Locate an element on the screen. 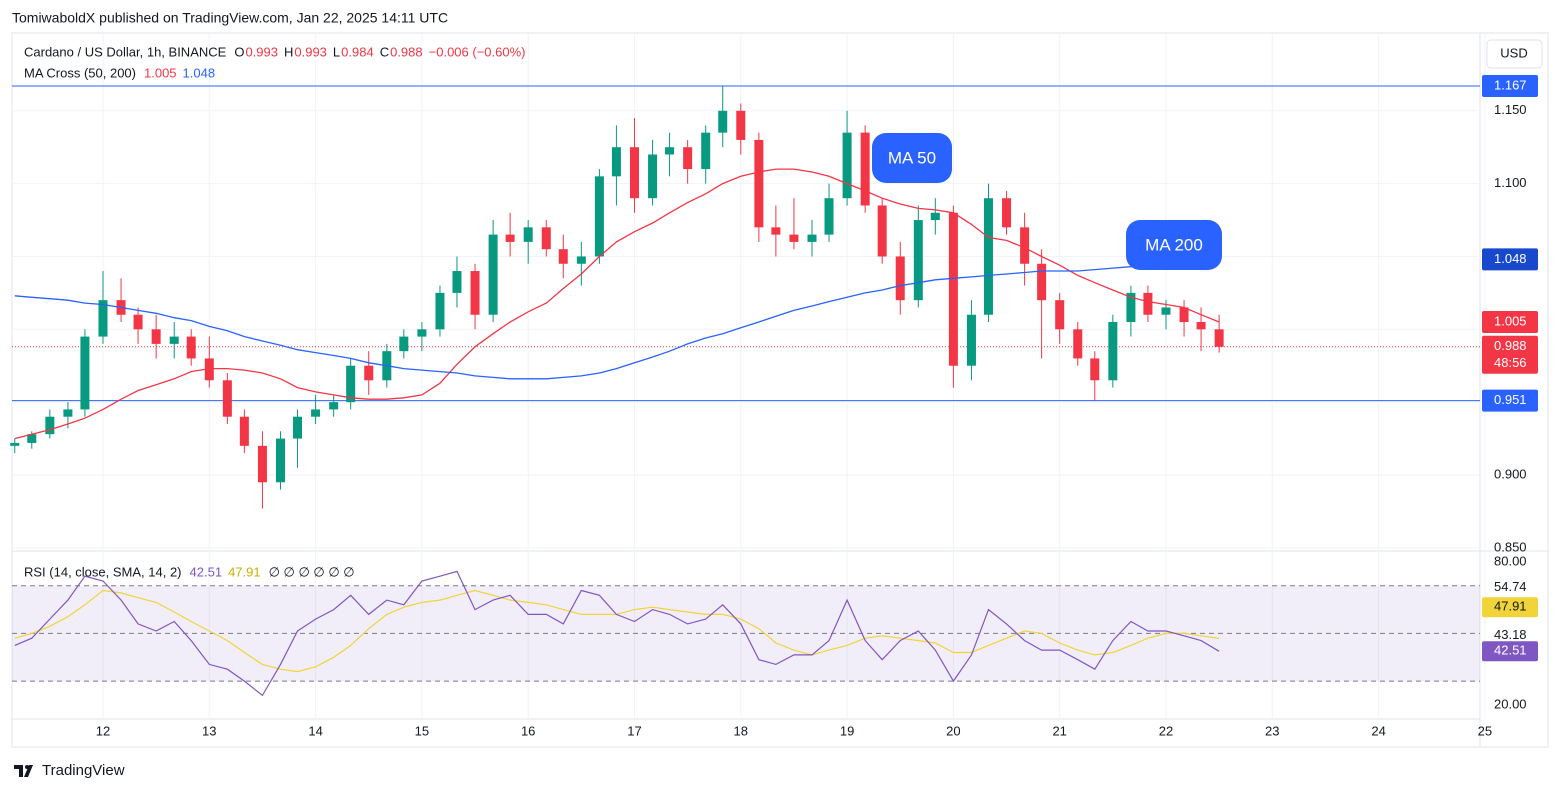 This screenshot has width=1561, height=792. price-label: 1.048 is located at coordinates (1510, 258).